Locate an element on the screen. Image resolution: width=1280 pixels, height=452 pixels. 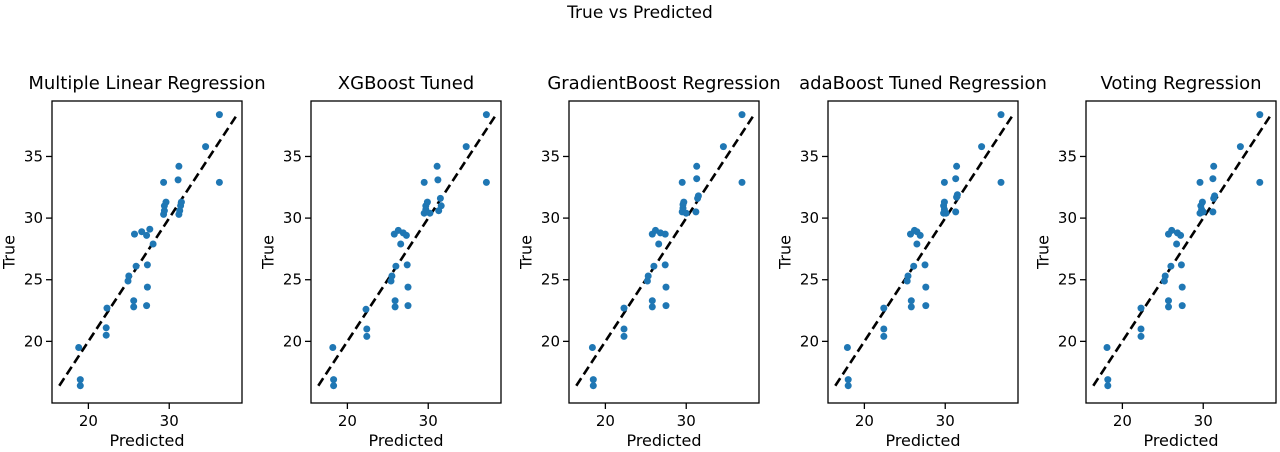
subplot-title: Multiple Linear Regression is located at coordinates (147, 83).